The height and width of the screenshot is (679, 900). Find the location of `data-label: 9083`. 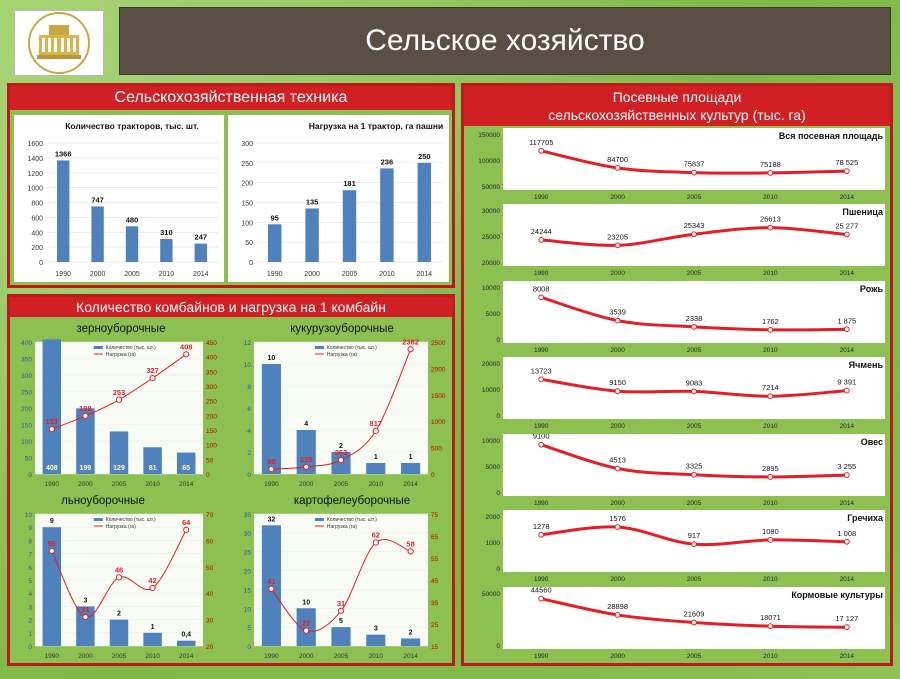

data-label: 9083 is located at coordinates (694, 382).